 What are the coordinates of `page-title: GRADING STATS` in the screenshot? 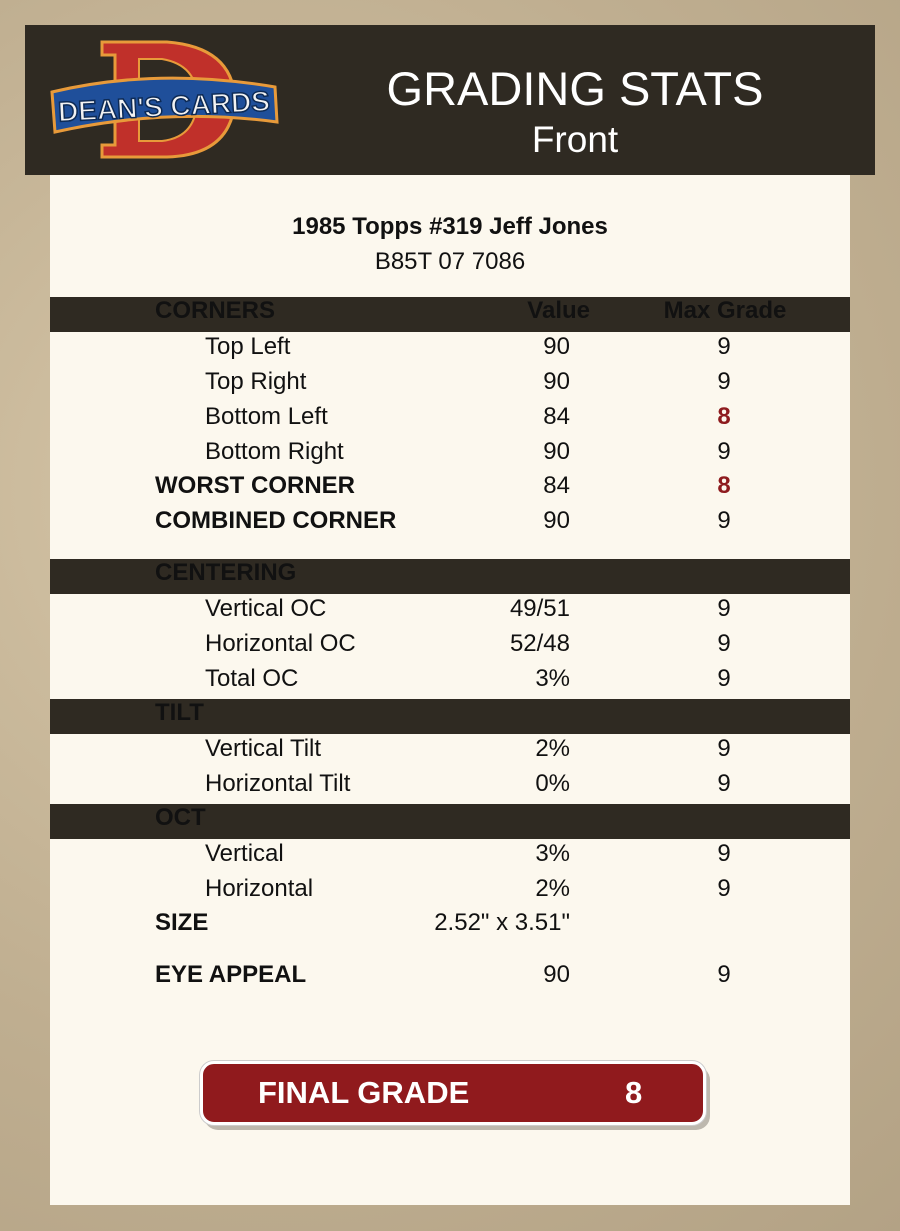 It's located at (575, 88).